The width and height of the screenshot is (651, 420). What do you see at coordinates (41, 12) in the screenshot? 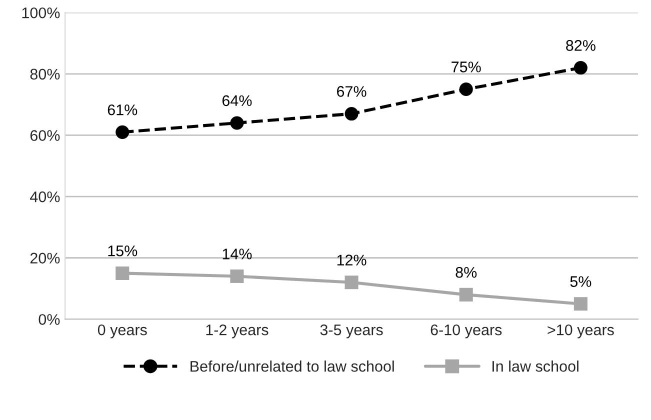
I see `y-tick-label: 100%` at bounding box center [41, 12].